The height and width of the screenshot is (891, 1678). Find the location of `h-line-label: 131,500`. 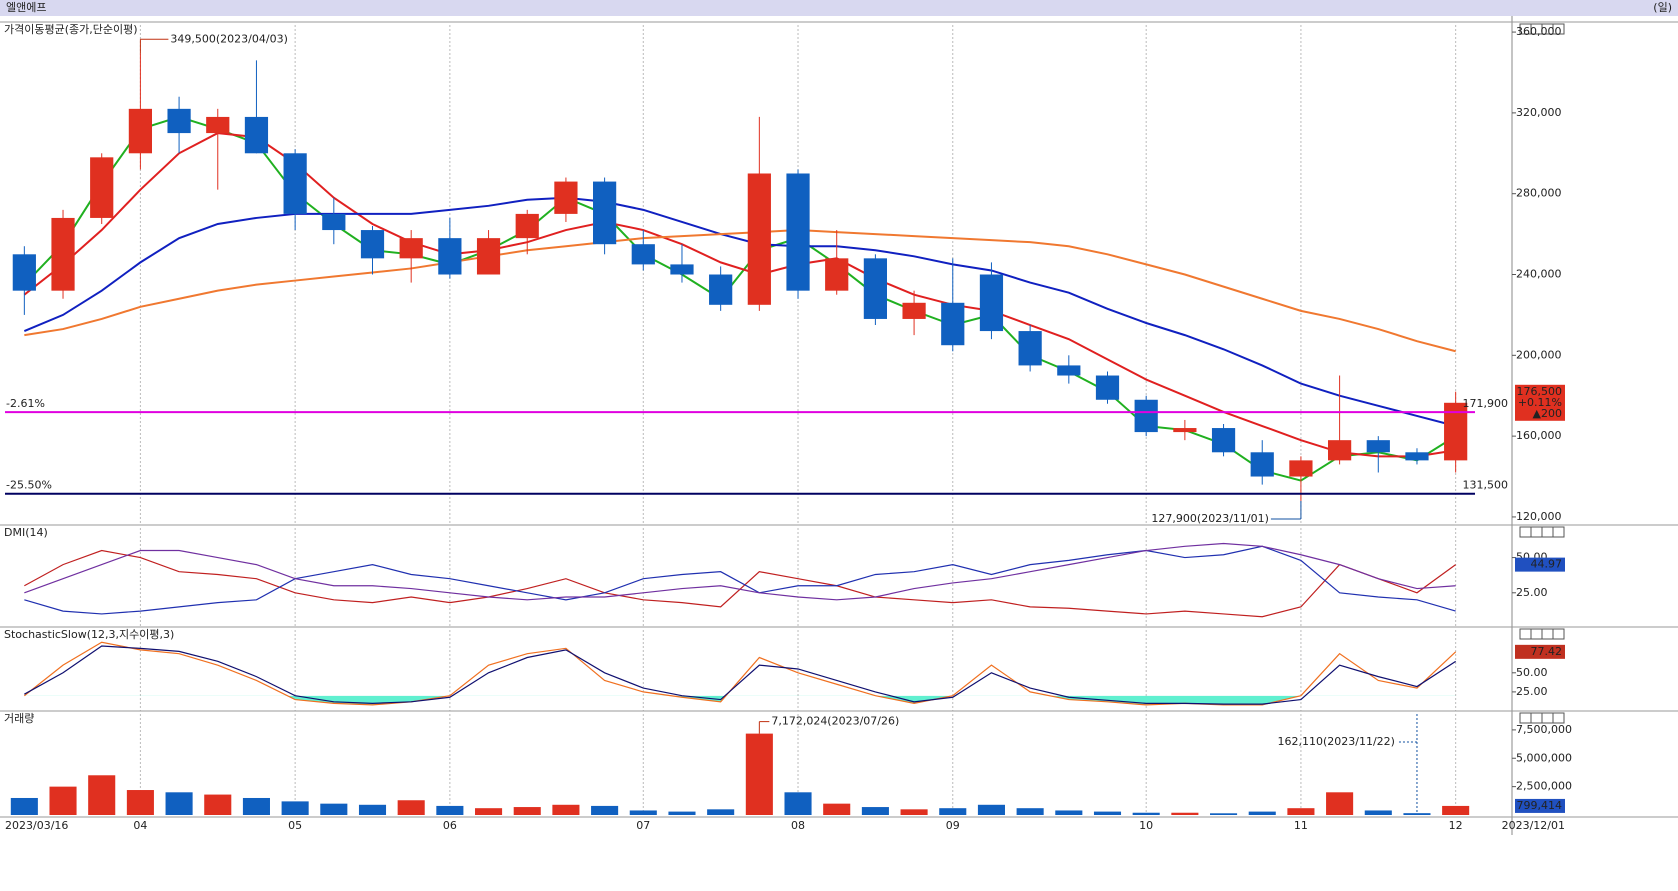

h-line-label: 131,500 is located at coordinates (1486, 485).